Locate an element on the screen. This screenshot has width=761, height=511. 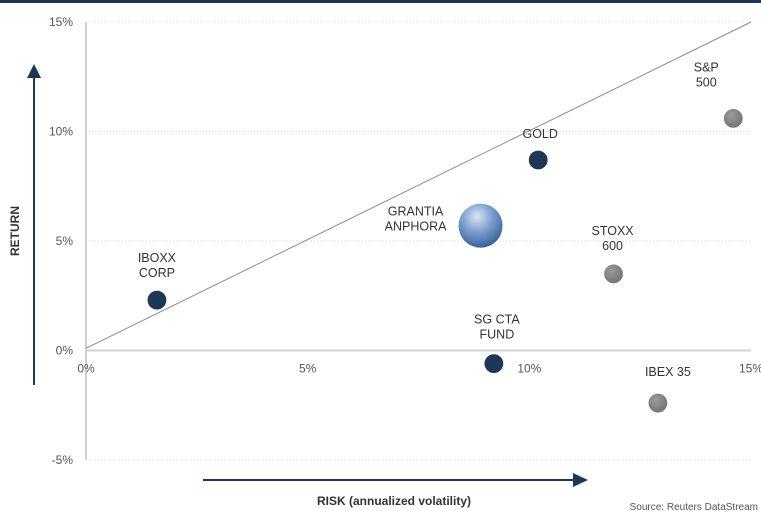
point-label: S&P is located at coordinates (706, 67).